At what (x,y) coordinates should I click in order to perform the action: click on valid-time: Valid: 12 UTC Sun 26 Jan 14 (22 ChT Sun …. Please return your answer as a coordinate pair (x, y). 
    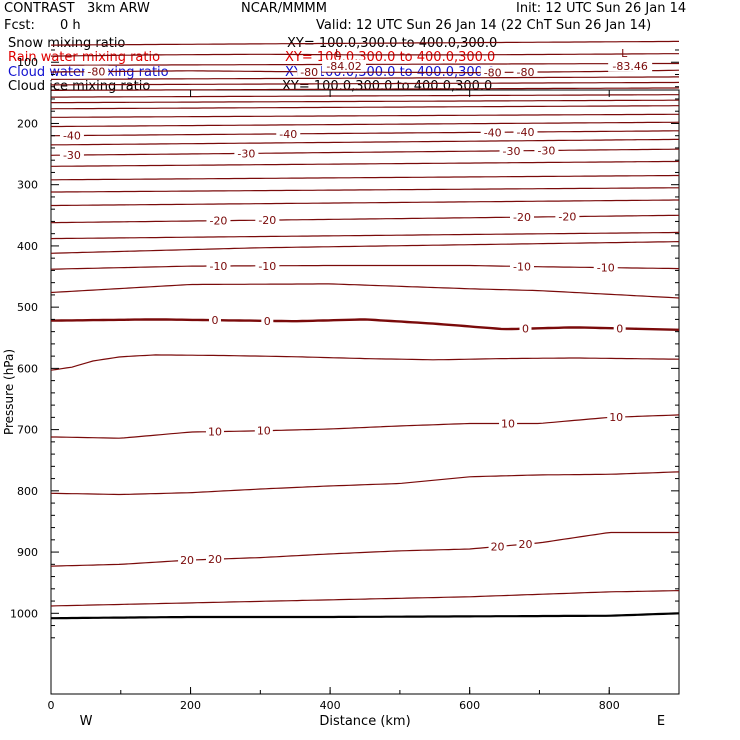
    Looking at the image, I should click on (484, 25).